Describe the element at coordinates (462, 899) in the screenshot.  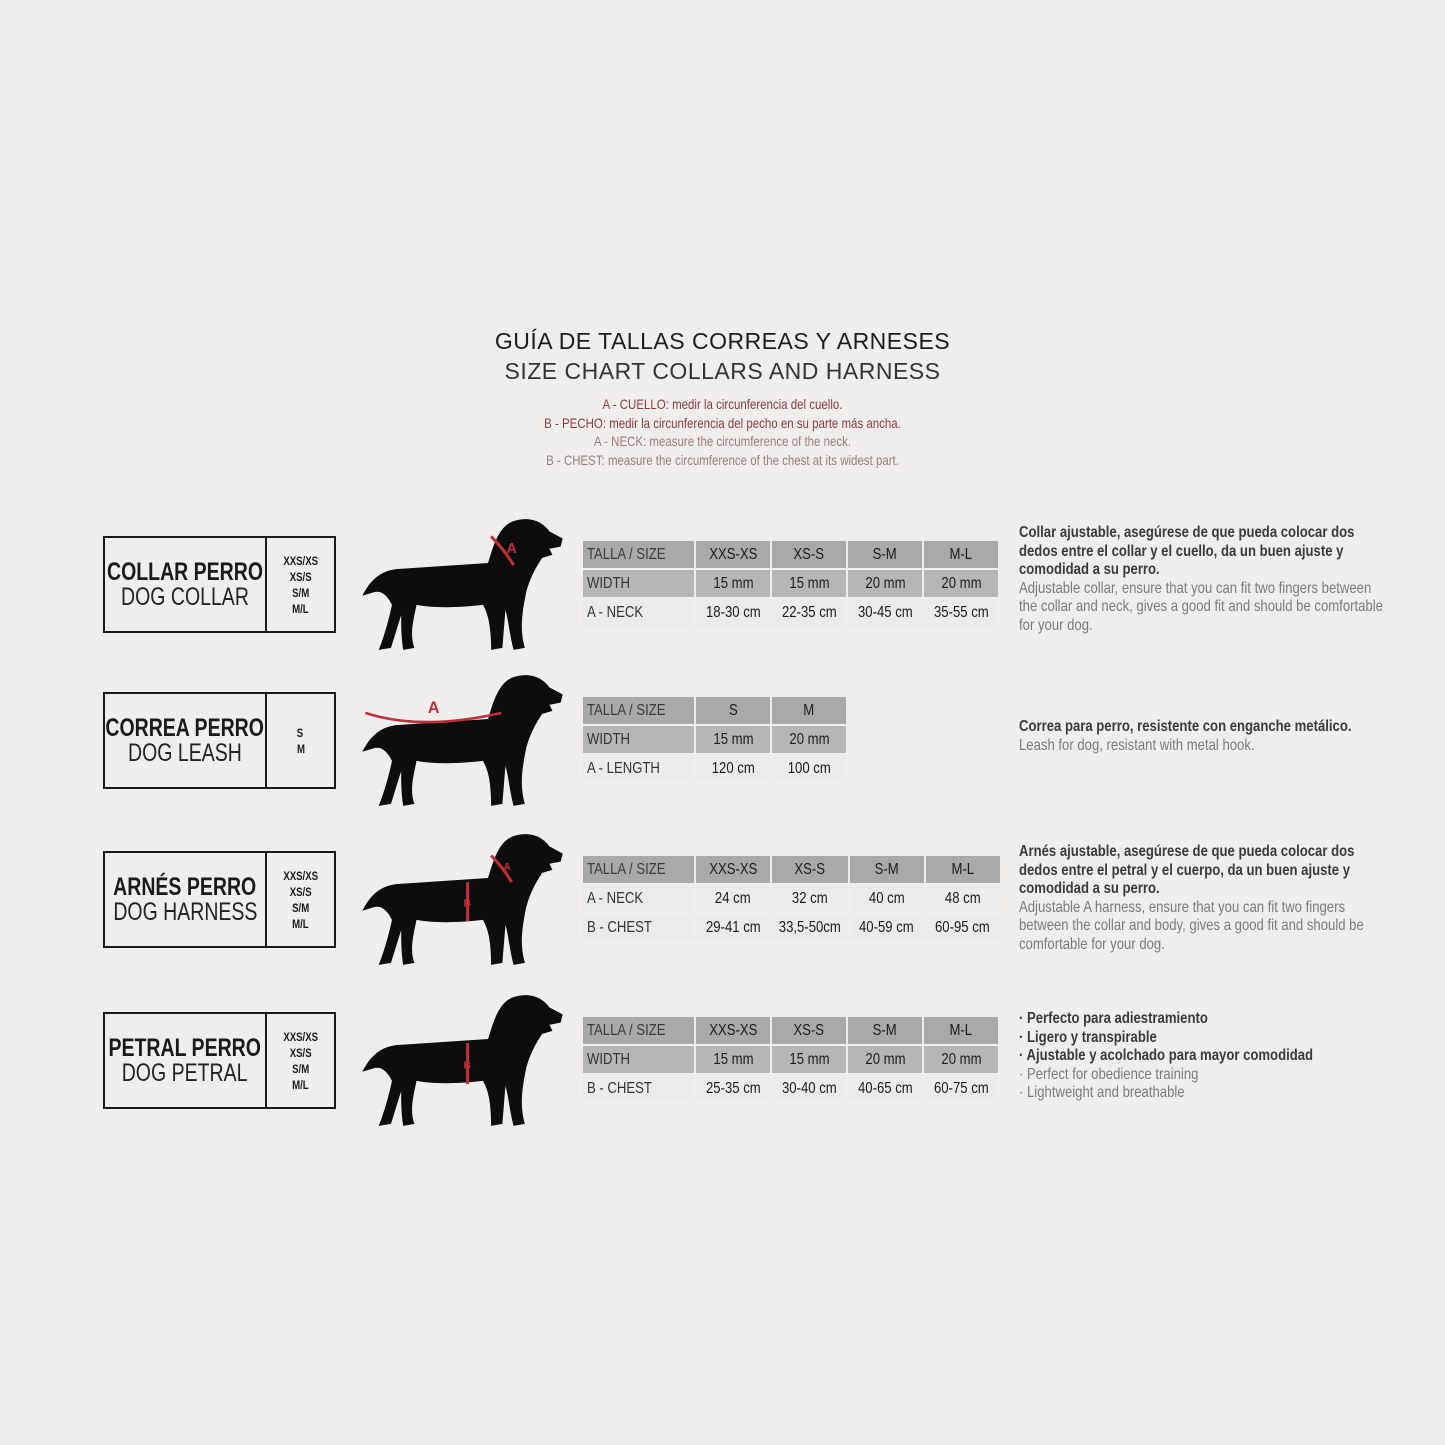
I see `dog-silhouette-icon: AB` at that location.